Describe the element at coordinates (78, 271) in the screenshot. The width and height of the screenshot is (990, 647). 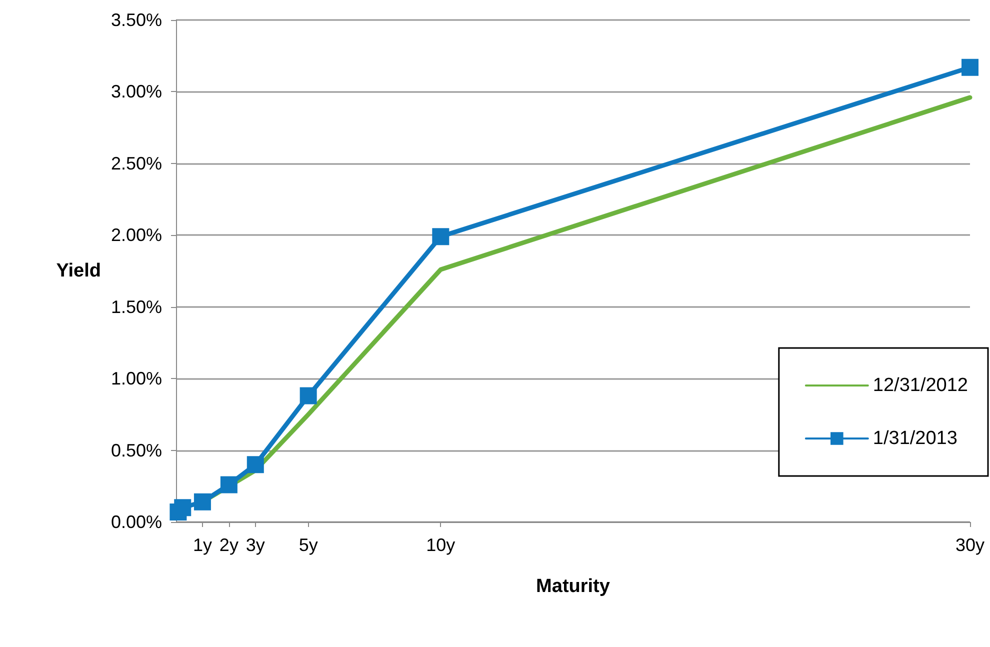
I see `y-axis-title: Yield` at that location.